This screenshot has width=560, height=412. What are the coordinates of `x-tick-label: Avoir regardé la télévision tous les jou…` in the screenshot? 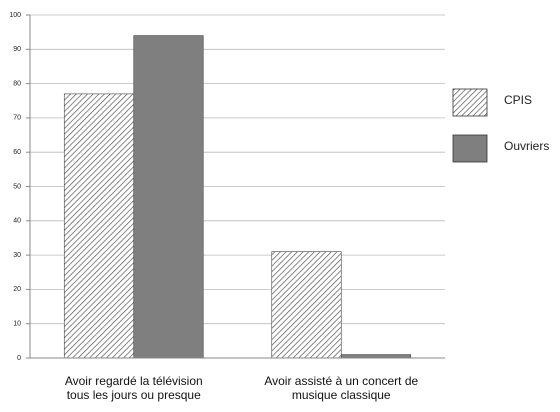 It's located at (133, 388).